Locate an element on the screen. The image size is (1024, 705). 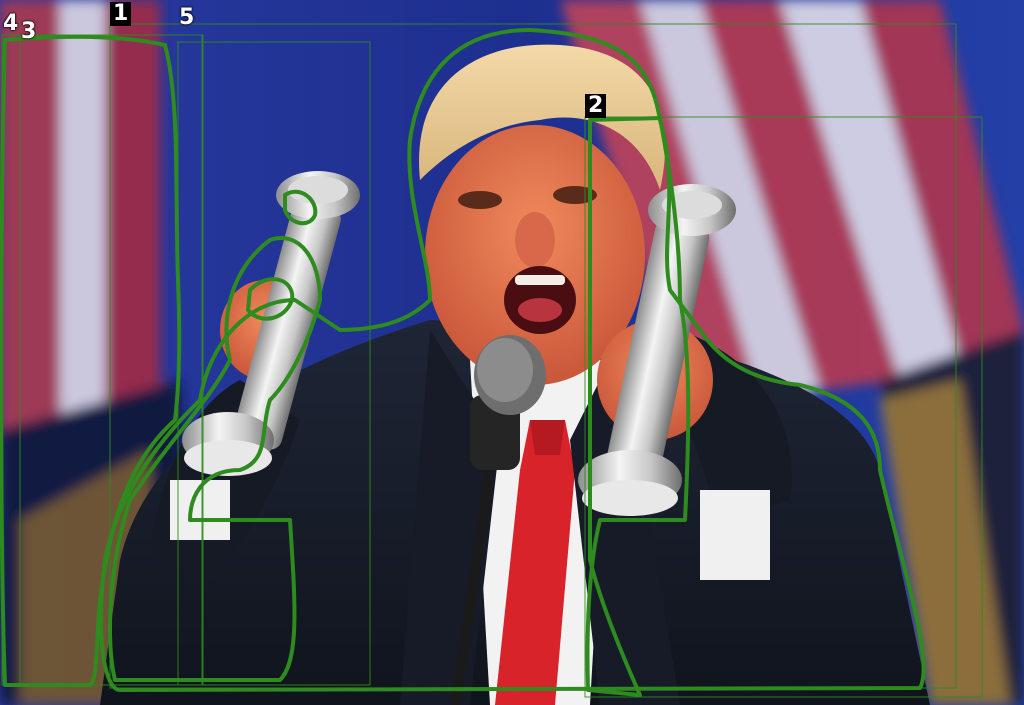
label-1: 1 is located at coordinates (121, 14).